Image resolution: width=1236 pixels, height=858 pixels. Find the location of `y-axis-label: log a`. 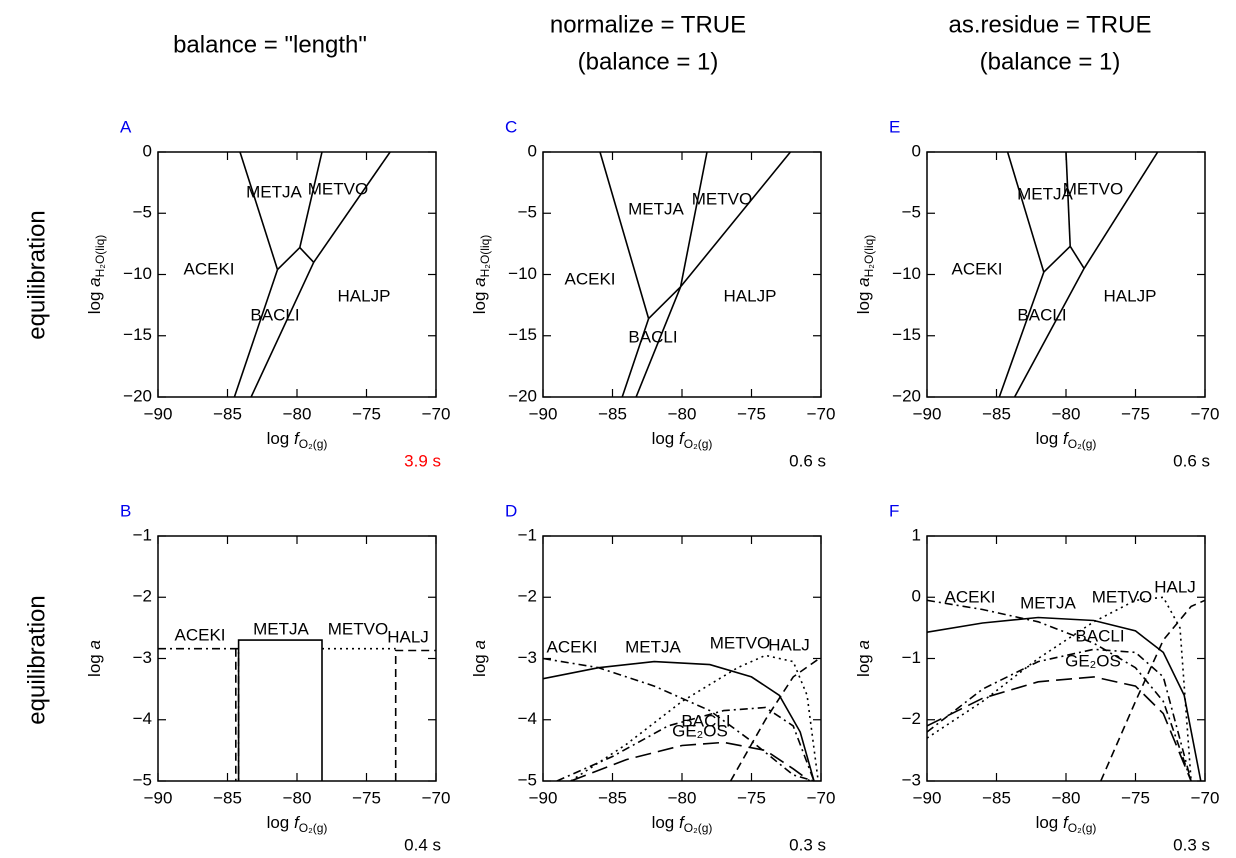

y-axis-label: log a is located at coordinates (94, 658).